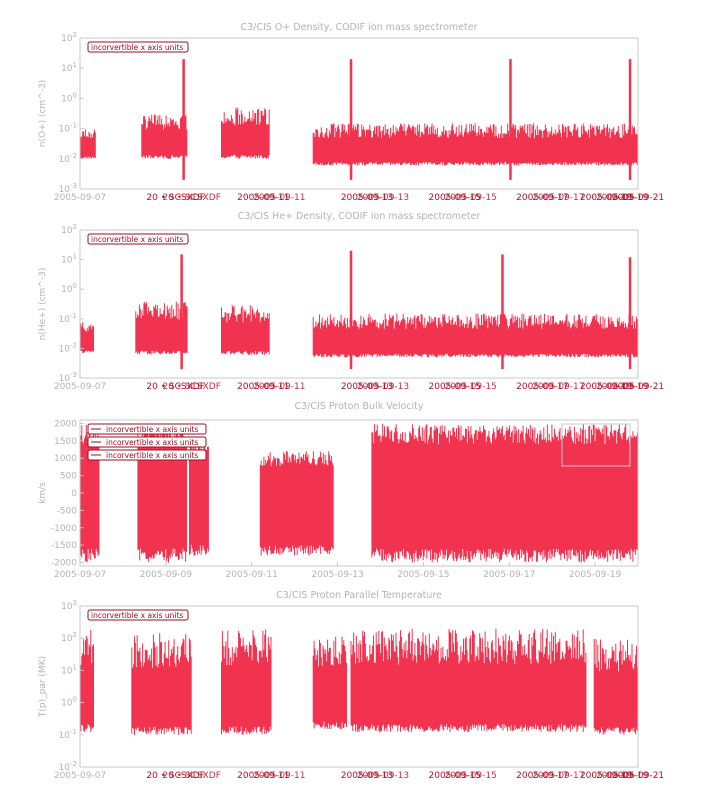 The height and width of the screenshot is (807, 718). What do you see at coordinates (64, 564) in the screenshot?
I see `y-tick-label: -2000` at bounding box center [64, 564].